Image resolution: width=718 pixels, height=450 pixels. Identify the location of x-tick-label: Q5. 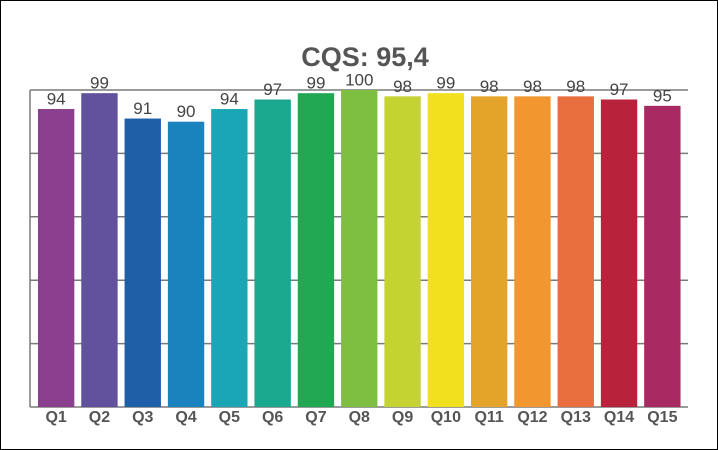
(229, 417).